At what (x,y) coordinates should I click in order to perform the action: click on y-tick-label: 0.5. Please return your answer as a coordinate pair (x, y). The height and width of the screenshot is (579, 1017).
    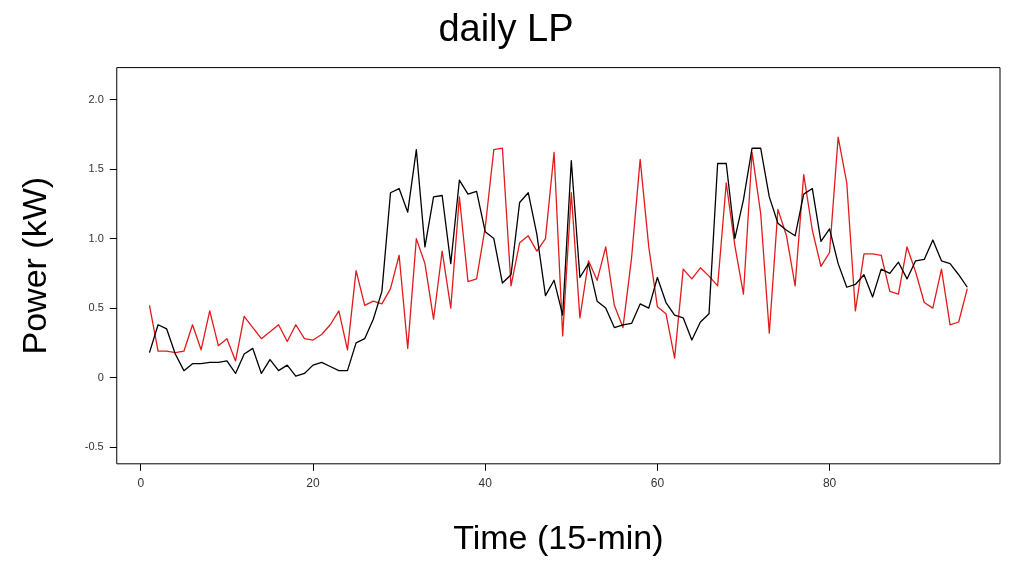
    Looking at the image, I should click on (96, 307).